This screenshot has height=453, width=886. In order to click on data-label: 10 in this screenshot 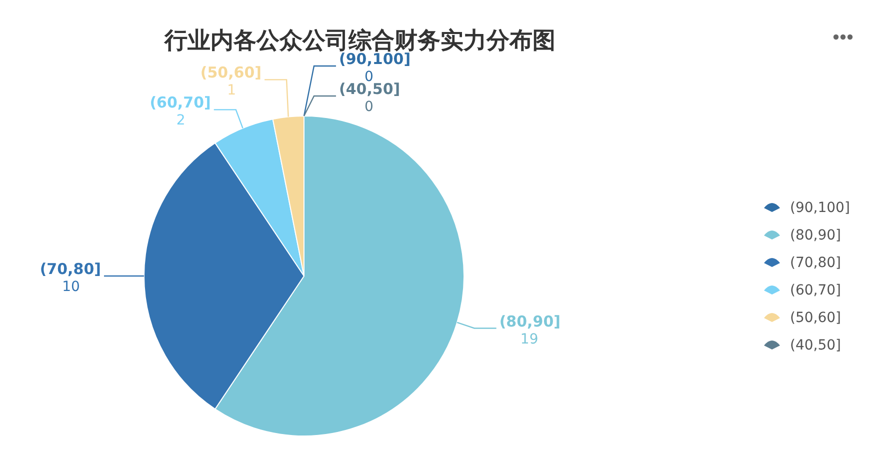, I will do `click(71, 287)`.